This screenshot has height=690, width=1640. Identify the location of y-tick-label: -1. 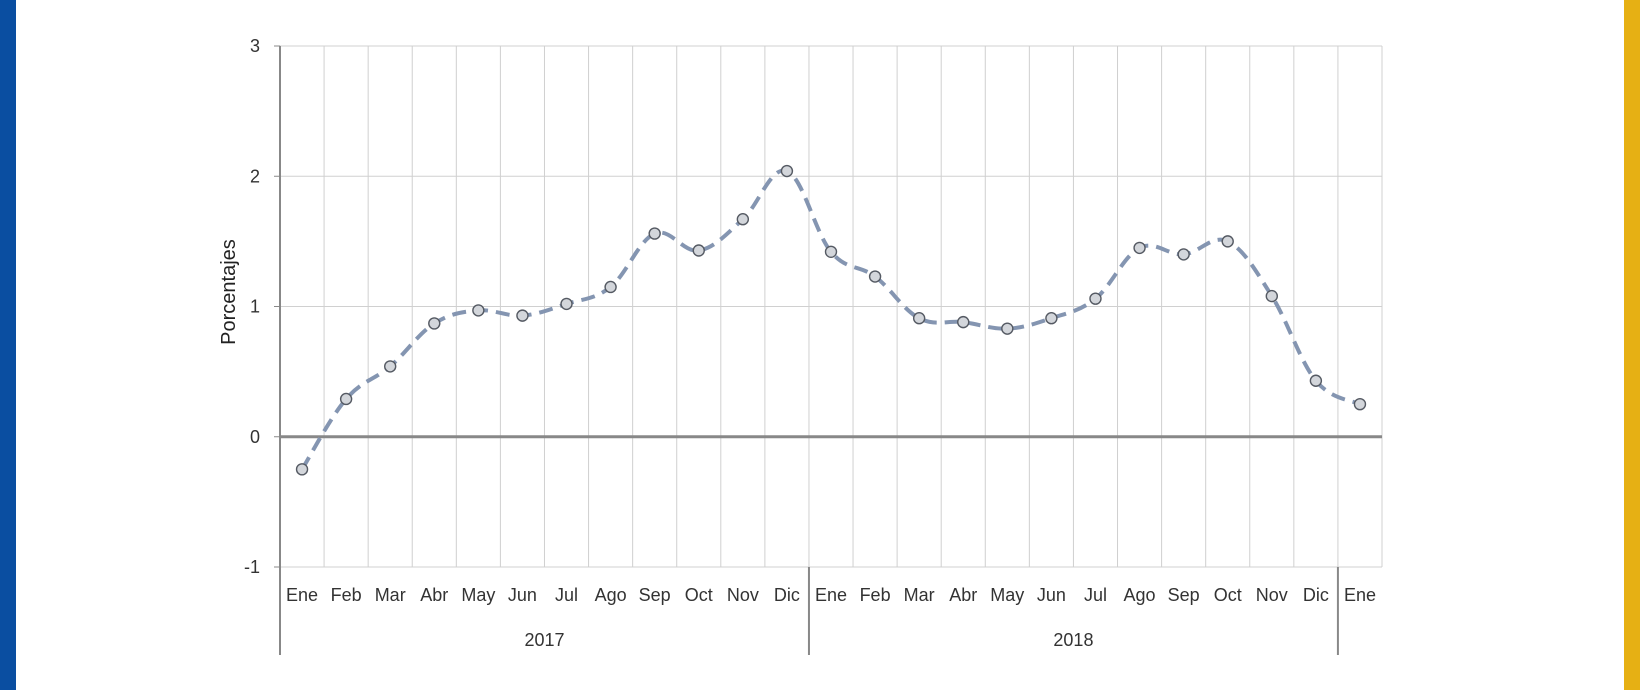
(252, 567).